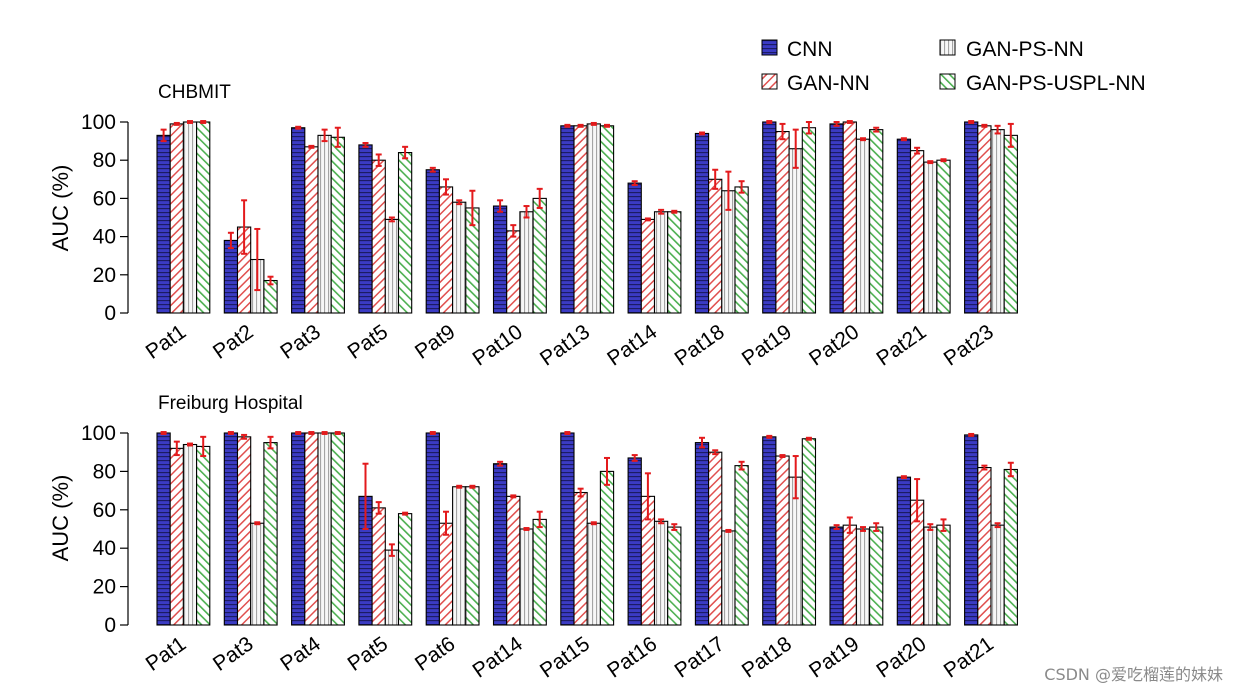 Image resolution: width=1237 pixels, height=691 pixels. What do you see at coordinates (104, 471) in the screenshot?
I see `y-tick-label: 80` at bounding box center [104, 471].